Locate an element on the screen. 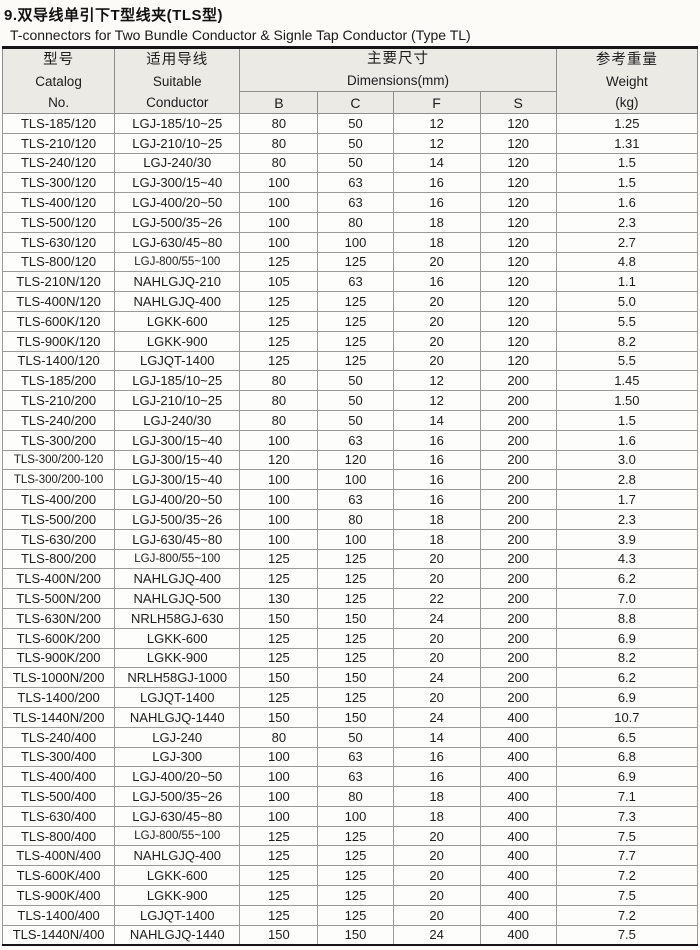 This screenshot has height=950, width=700. cell-catalog_no: TLS-300/200 is located at coordinates (58, 440).